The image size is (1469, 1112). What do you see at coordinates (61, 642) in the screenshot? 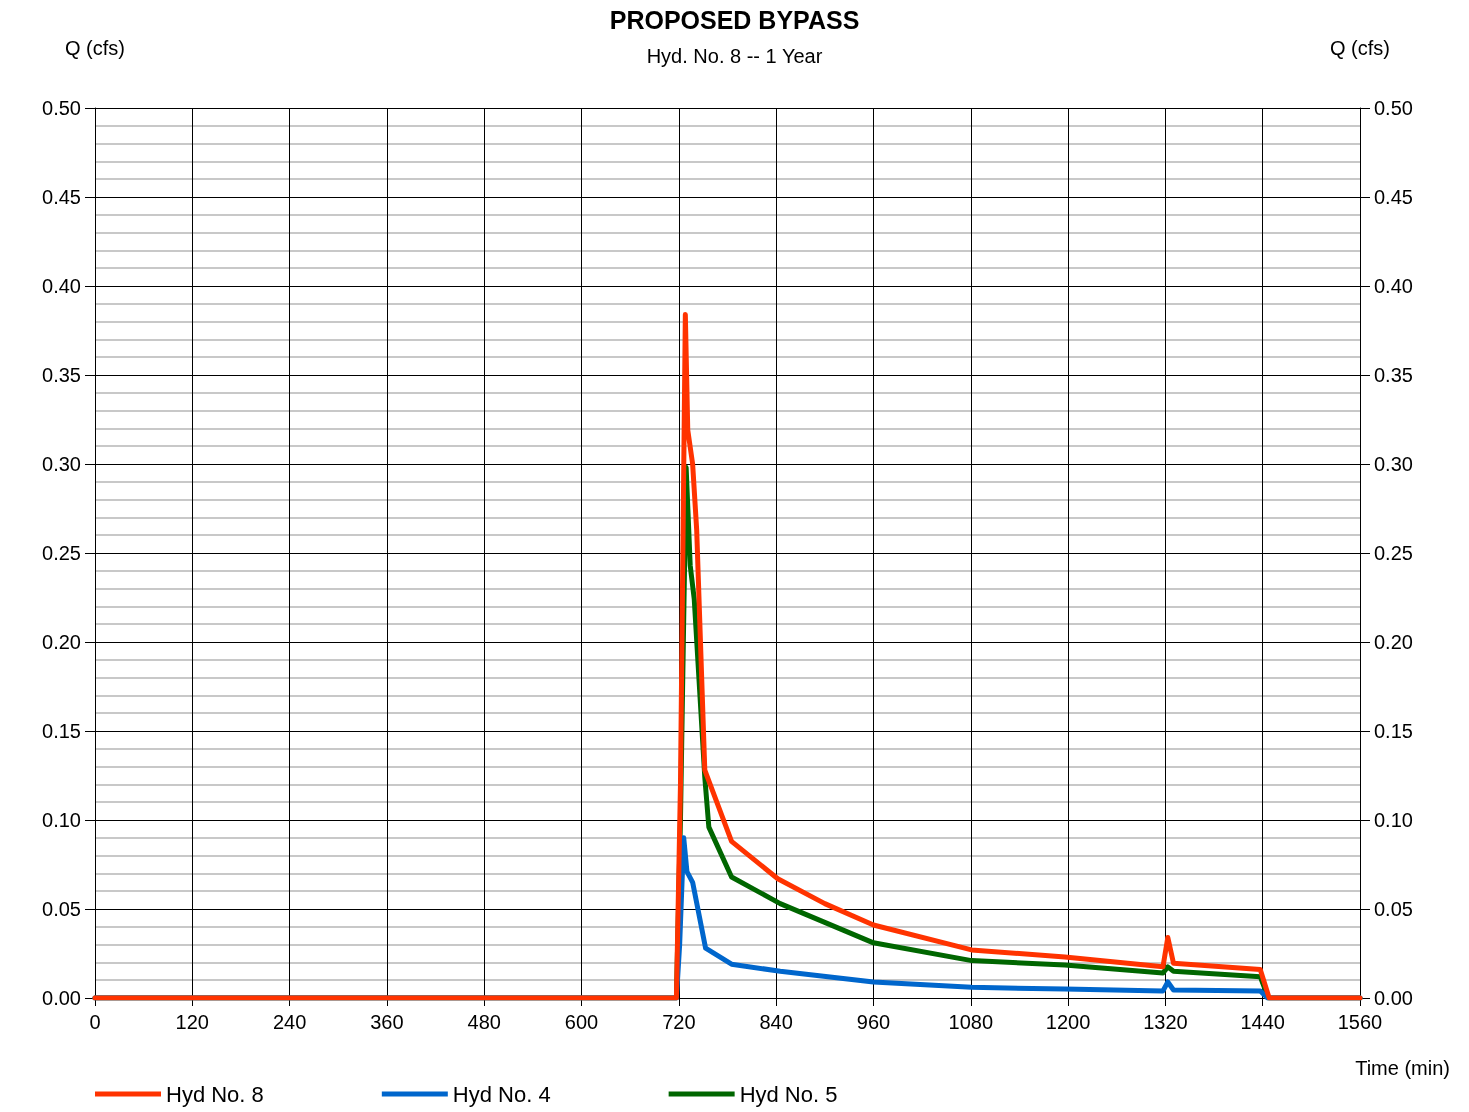
I see `y-tick-label: 0.20` at bounding box center [61, 642].